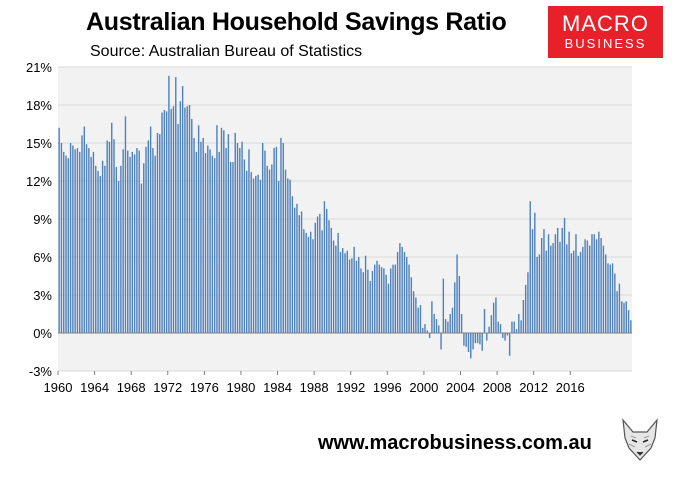 The width and height of the screenshot is (675, 477). Describe the element at coordinates (455, 443) in the screenshot. I see `footer-url: www.macrobusiness.com.au` at that location.